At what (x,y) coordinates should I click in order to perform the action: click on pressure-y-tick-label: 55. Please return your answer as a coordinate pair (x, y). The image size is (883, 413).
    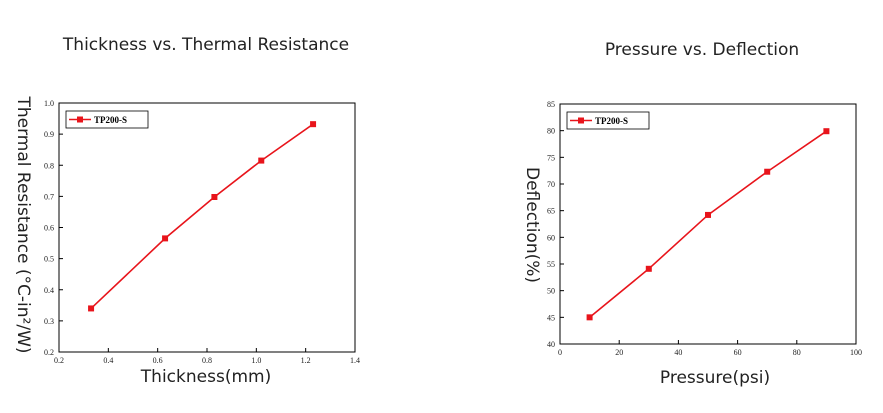
    Looking at the image, I should click on (551, 264).